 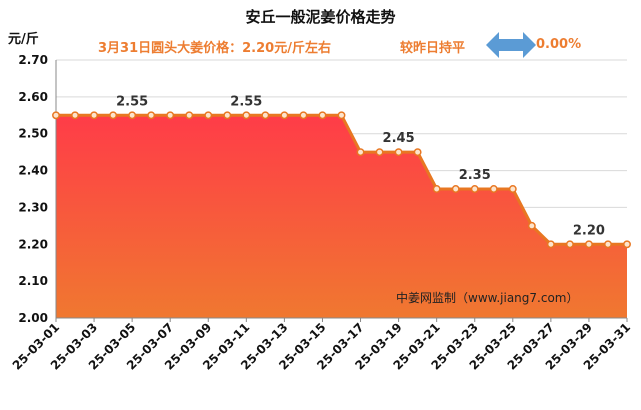 I want to click on y-tick-label: 2.00, so click(x=33, y=318).